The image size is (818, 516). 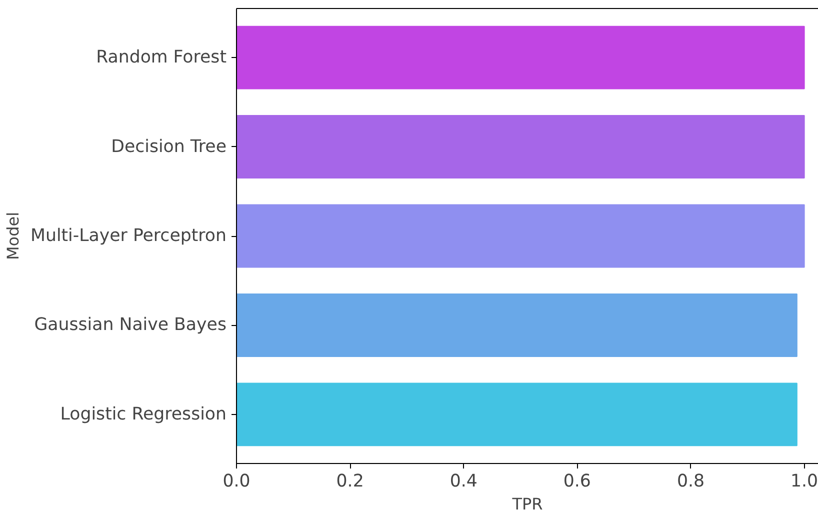 What do you see at coordinates (527, 504) in the screenshot?
I see `x-axis-title: TPR` at bounding box center [527, 504].